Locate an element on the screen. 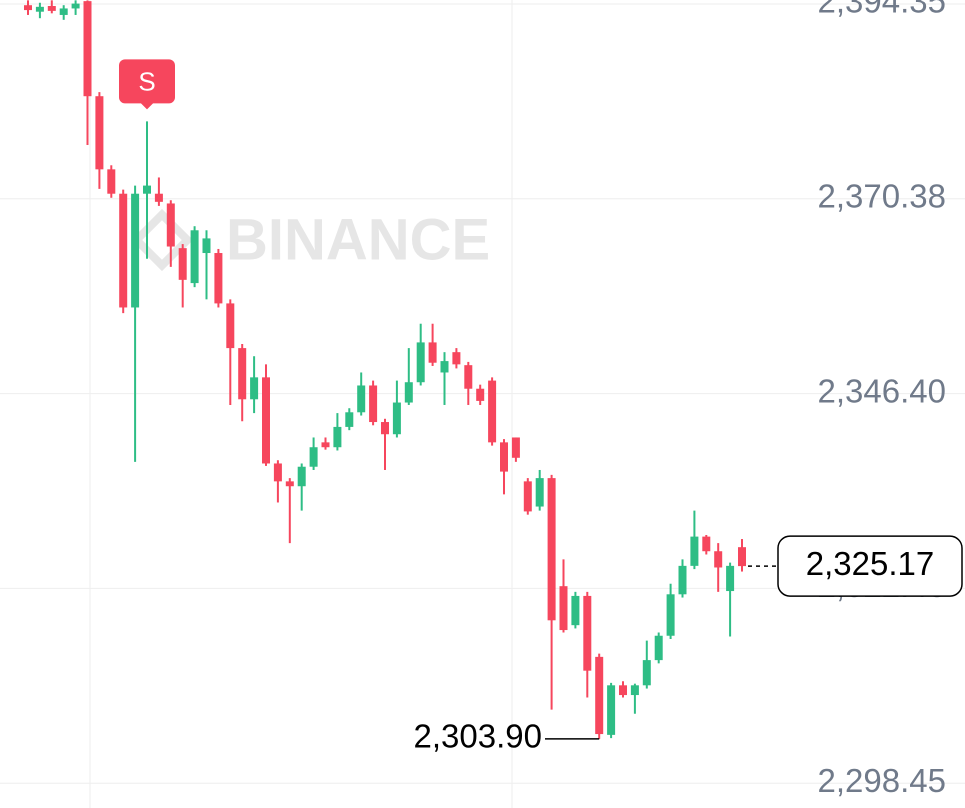  y-tick-label: 2,394.35 is located at coordinates (882, 10).